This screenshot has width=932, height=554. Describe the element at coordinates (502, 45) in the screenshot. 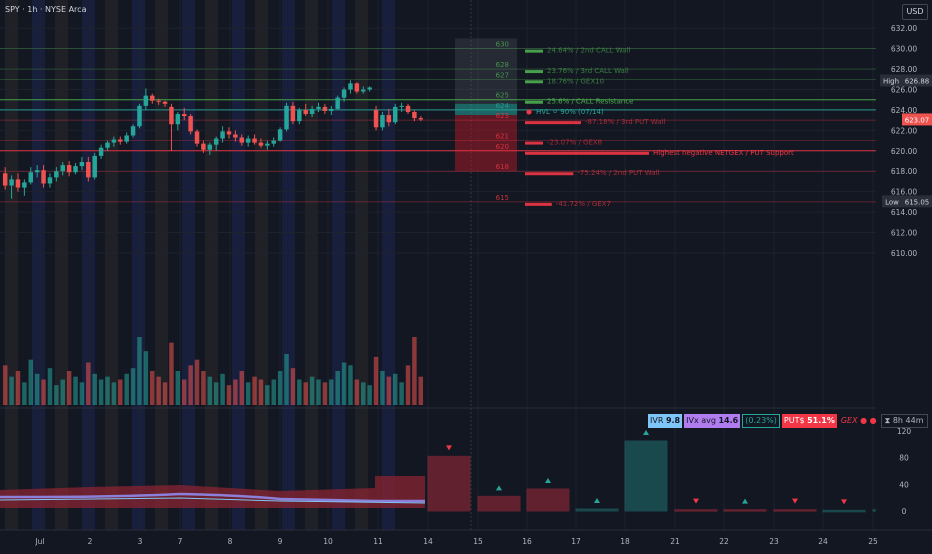

I see `gex-level-price: 630` at that location.